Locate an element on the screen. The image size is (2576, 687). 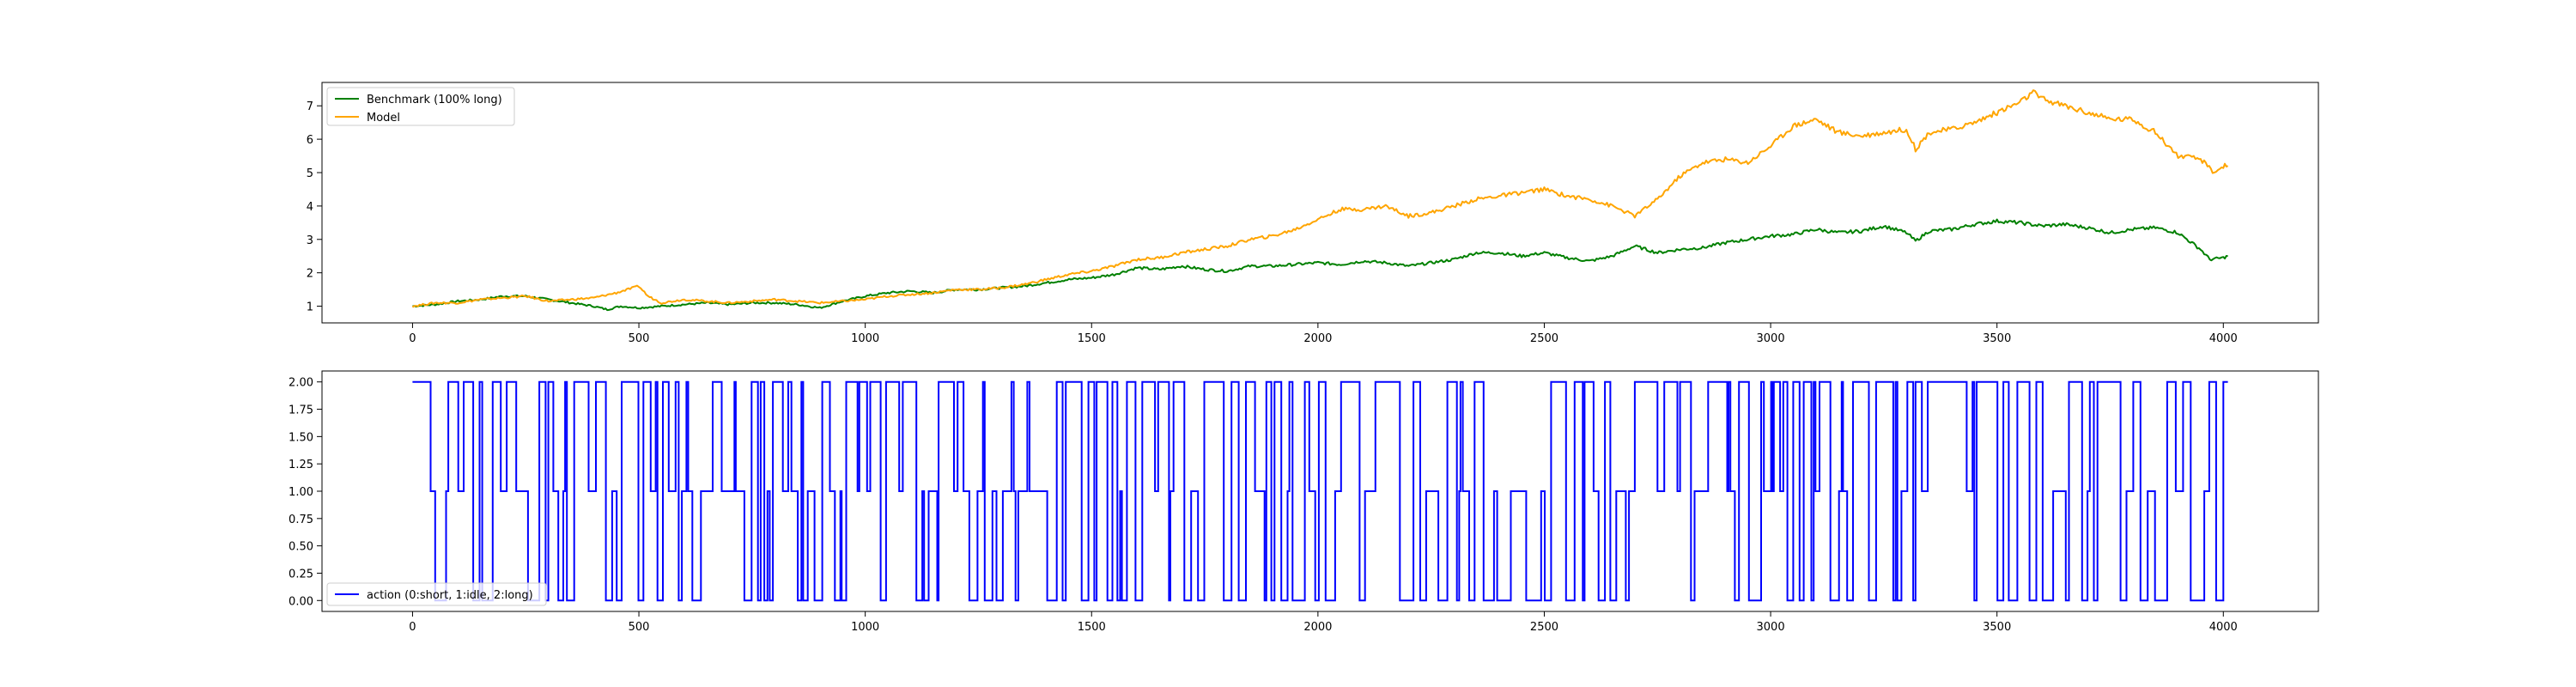
top-xtick-label: 500 is located at coordinates (640, 338).